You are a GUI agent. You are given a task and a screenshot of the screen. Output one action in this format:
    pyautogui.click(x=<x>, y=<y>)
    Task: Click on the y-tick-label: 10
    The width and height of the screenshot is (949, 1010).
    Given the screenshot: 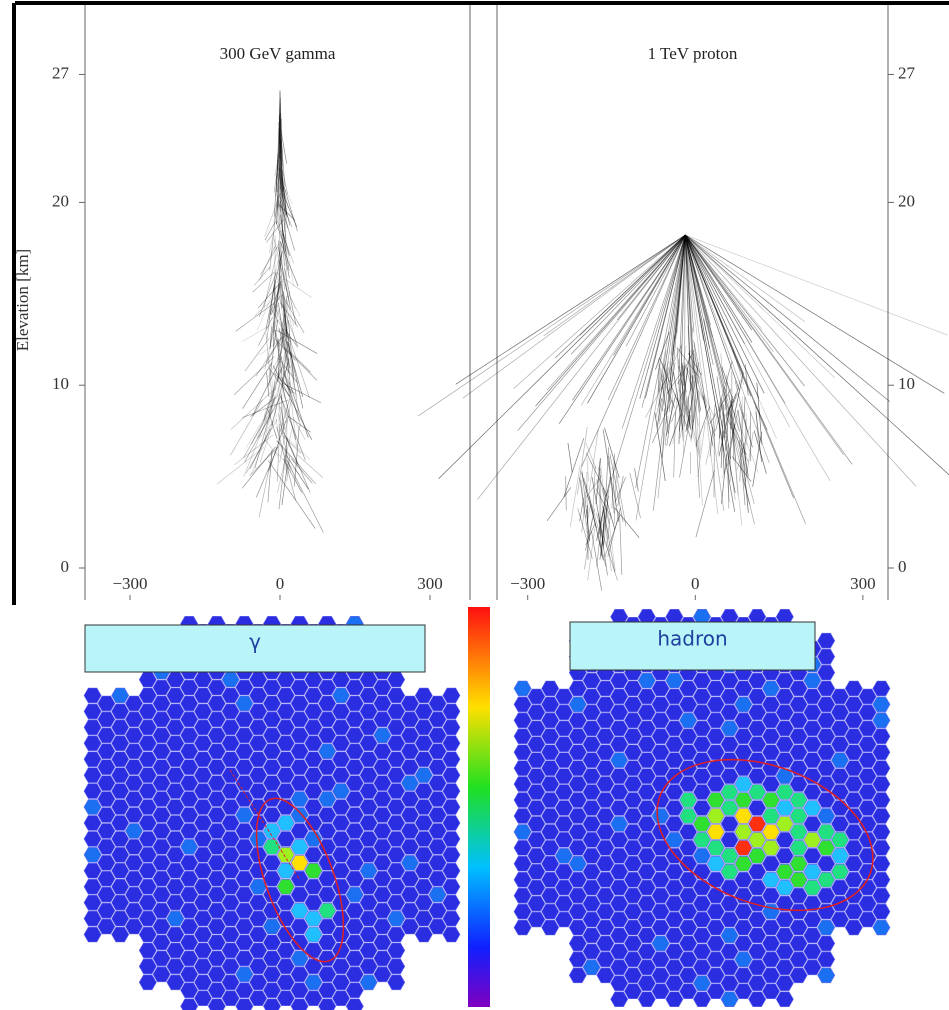 What is the action you would take?
    pyautogui.click(x=906, y=383)
    